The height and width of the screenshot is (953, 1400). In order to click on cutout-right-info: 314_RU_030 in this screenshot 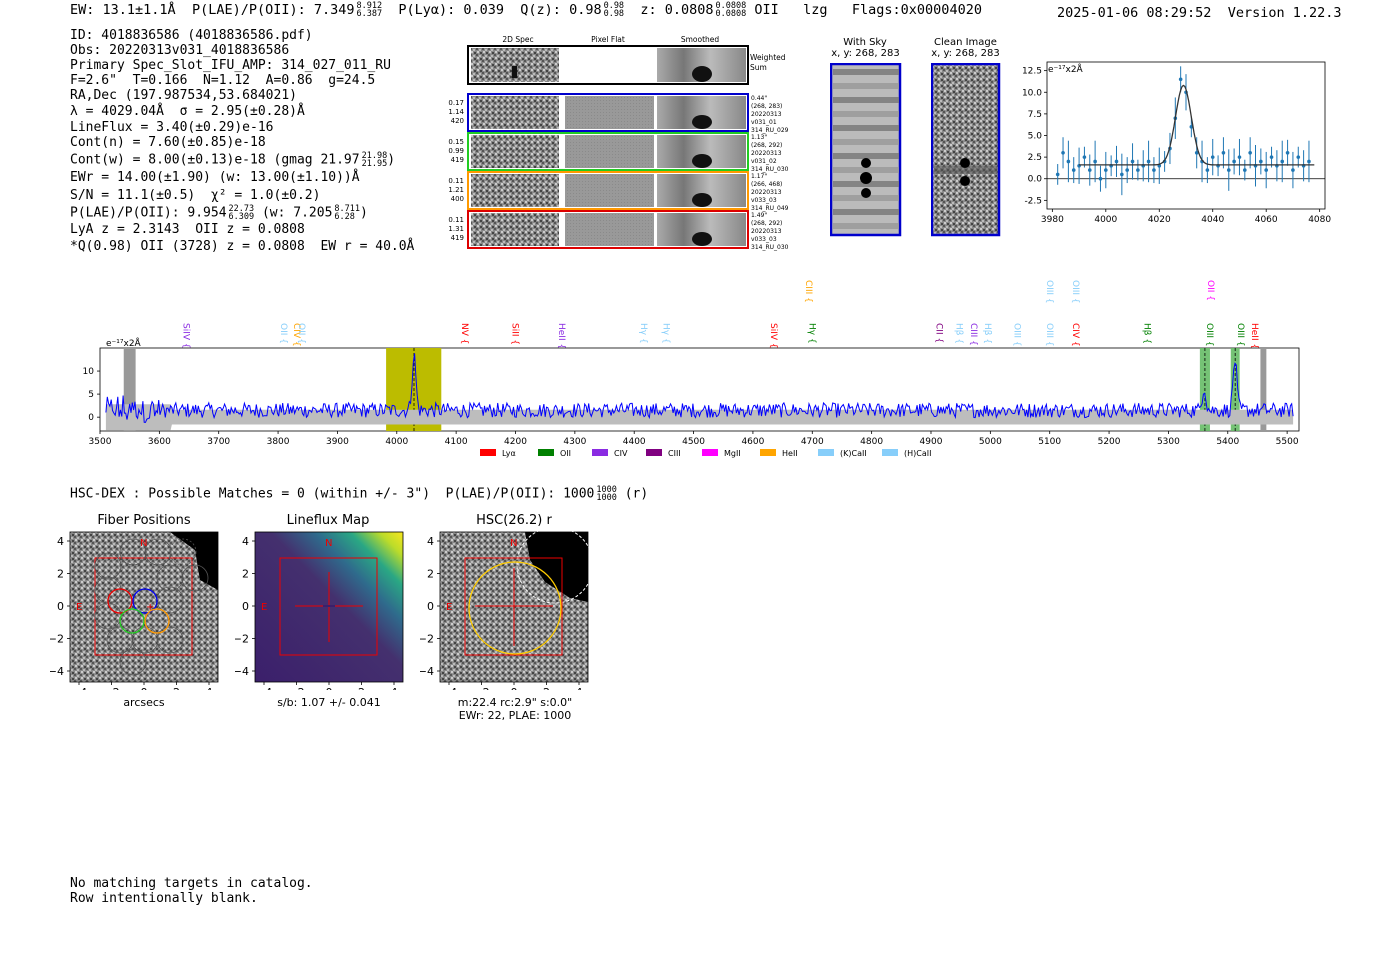, I will do `click(770, 247)`.